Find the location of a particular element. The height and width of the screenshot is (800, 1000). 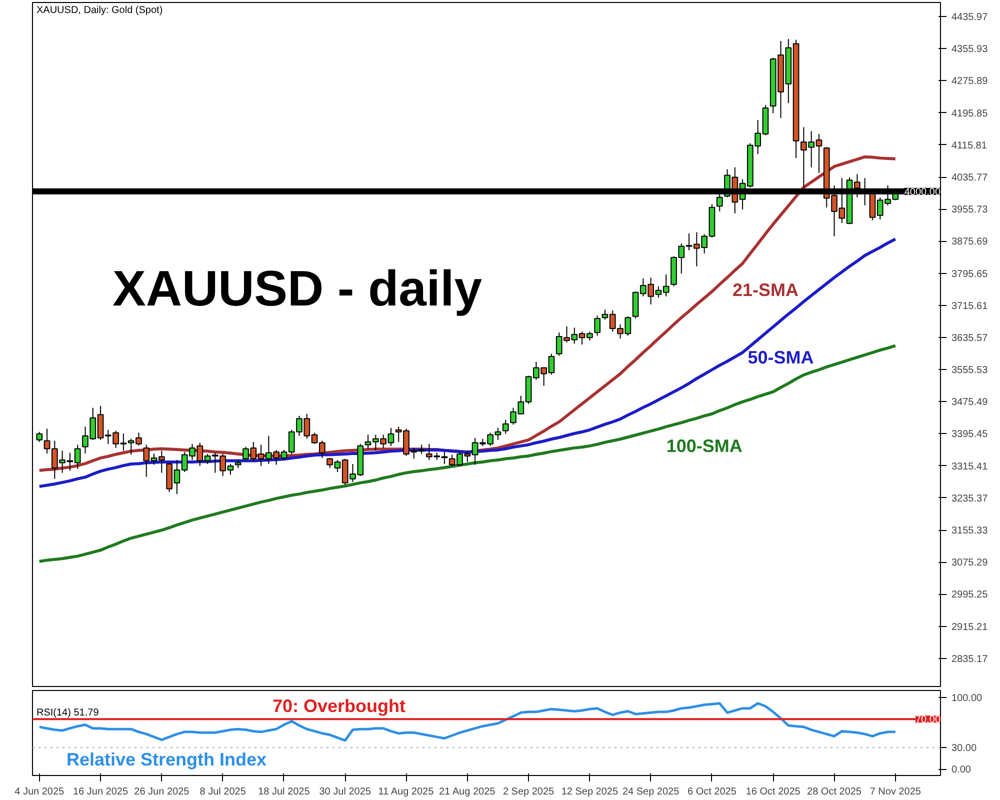

y-tick-label: 3715.61 is located at coordinates (970, 306).